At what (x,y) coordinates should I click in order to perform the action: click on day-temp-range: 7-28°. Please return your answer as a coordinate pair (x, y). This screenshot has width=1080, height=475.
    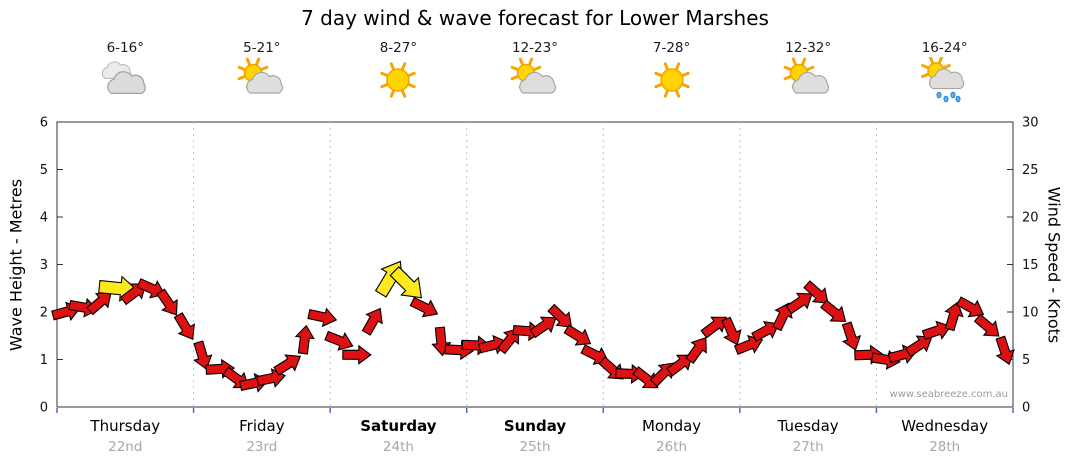
    Looking at the image, I should click on (671, 48).